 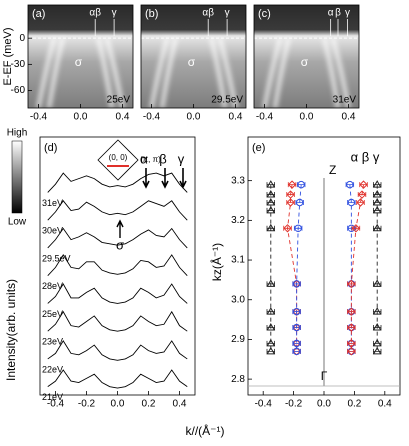 I want to click on panel-label: (b), so click(x=151, y=14).